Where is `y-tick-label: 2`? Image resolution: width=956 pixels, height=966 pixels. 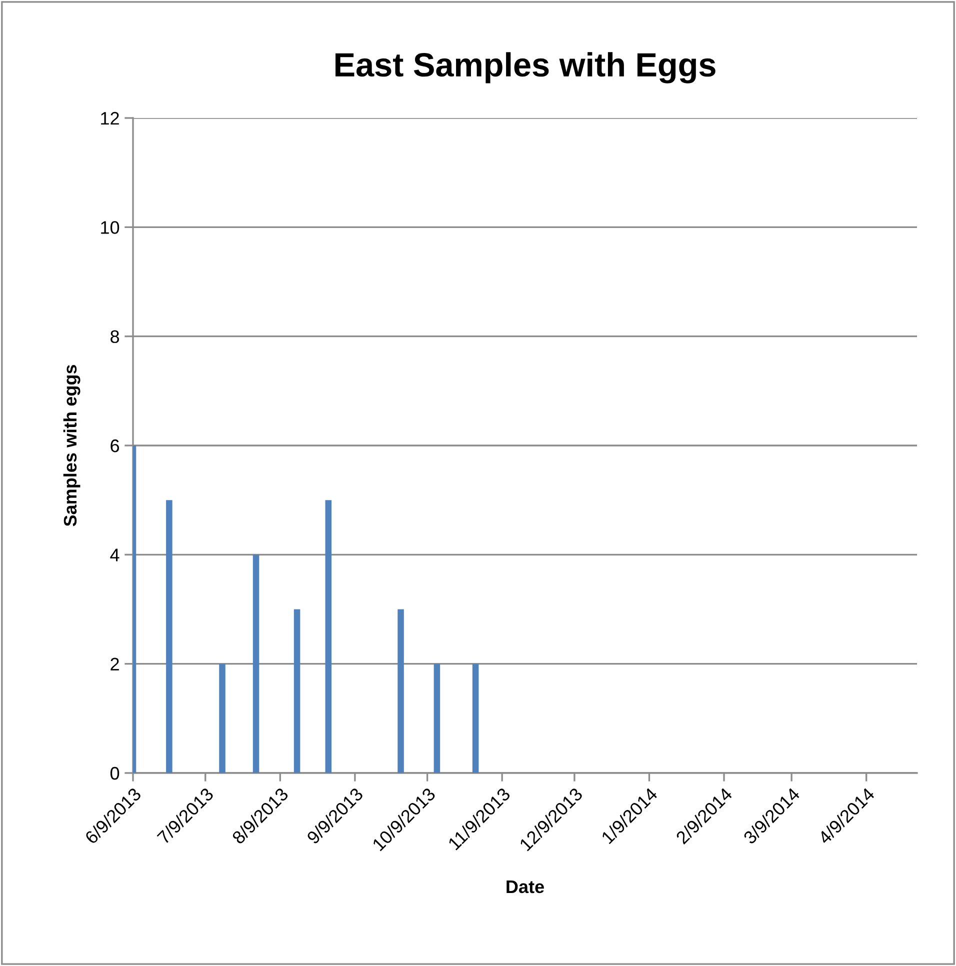
y-tick-label: 2 is located at coordinates (114, 664).